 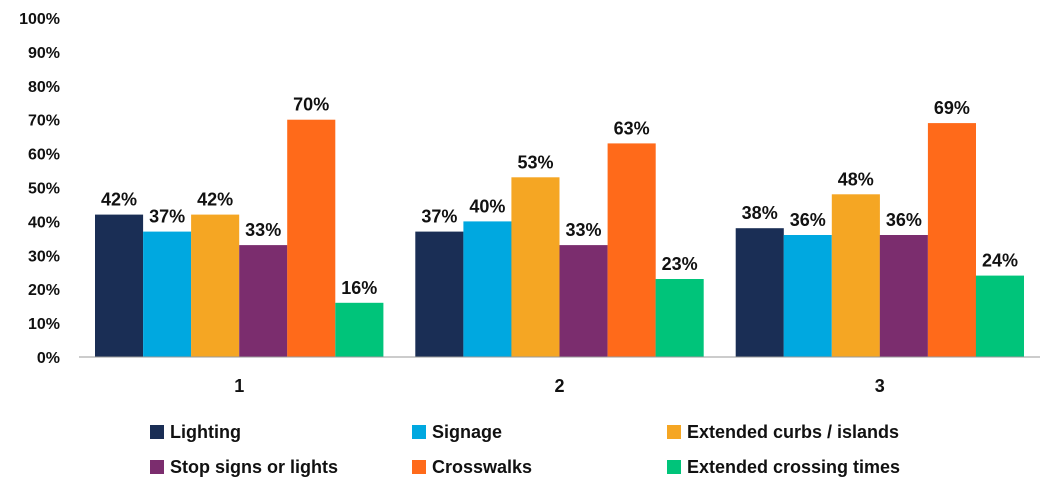 What do you see at coordinates (487, 206) in the screenshot?
I see `data-label: 40%` at bounding box center [487, 206].